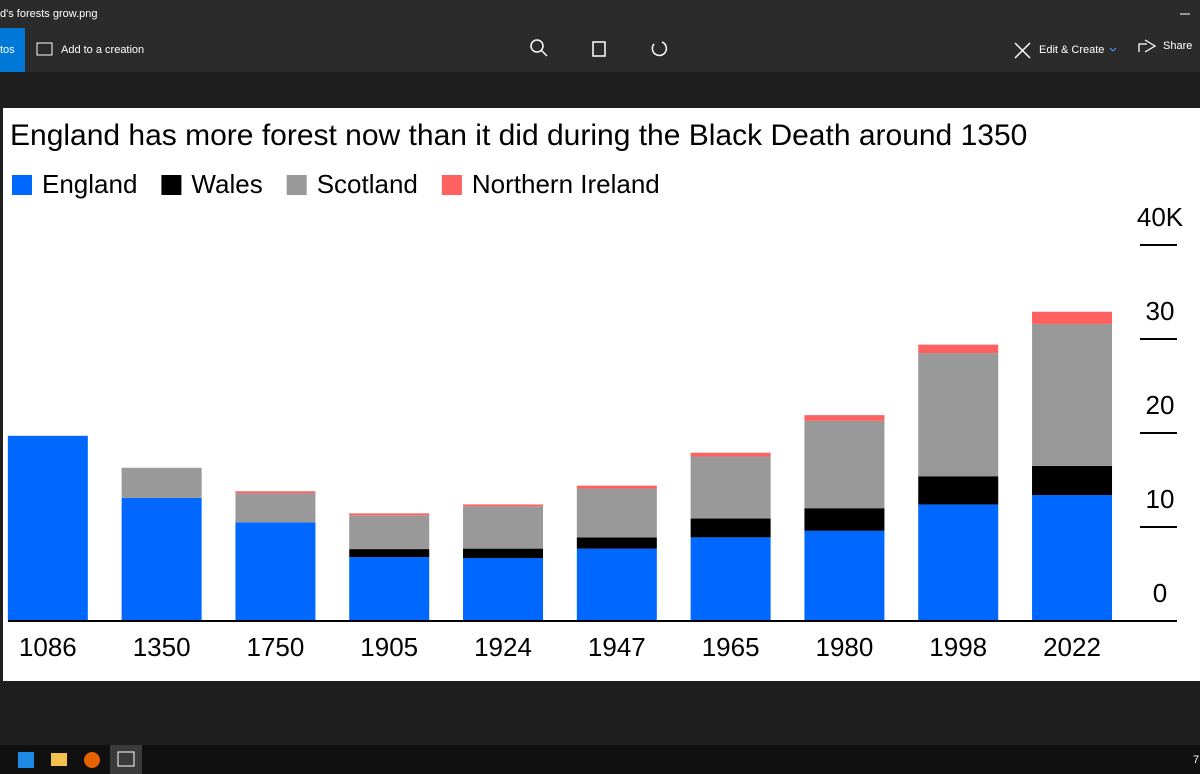  I want to click on taskbar, so click(600, 759).